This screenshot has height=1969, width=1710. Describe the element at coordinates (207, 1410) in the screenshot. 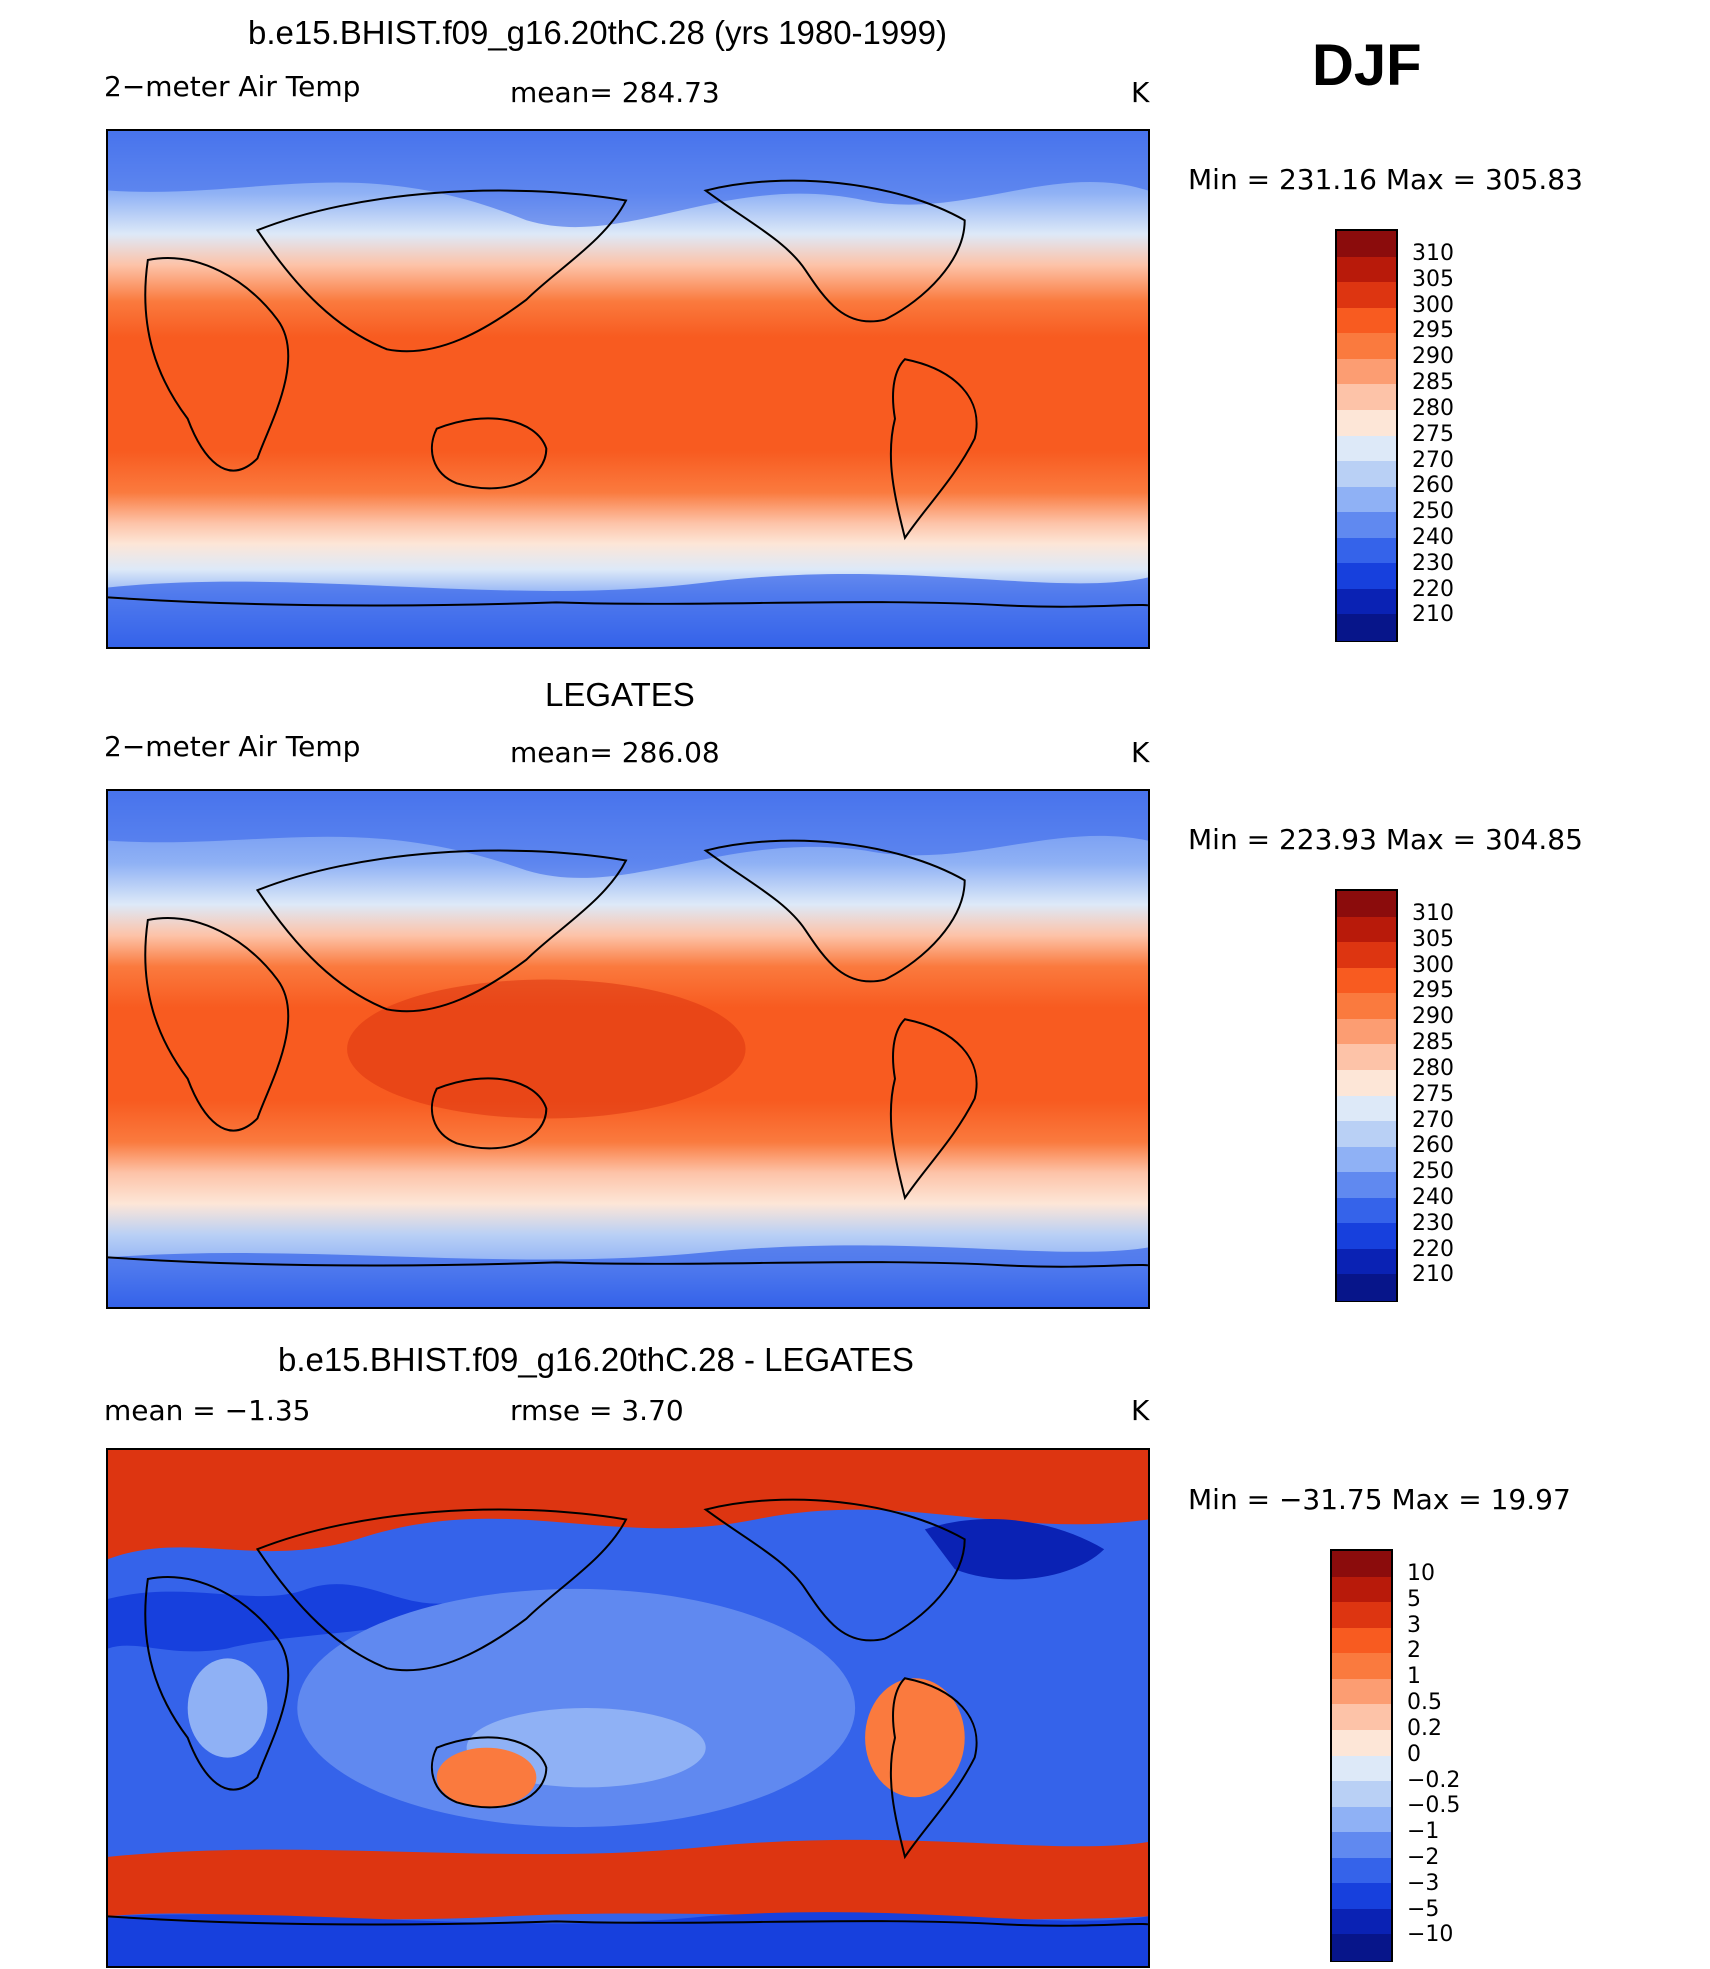

I see `panel3-mean: mean = −1.35` at that location.